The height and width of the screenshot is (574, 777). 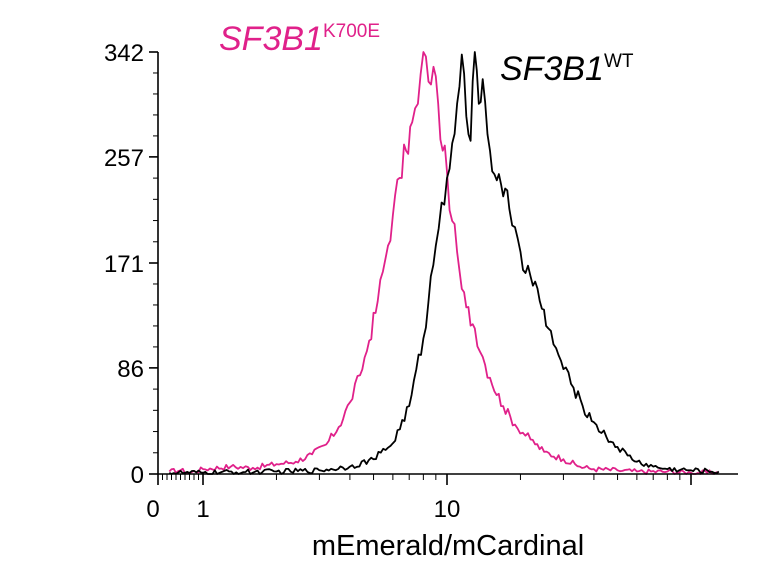 What do you see at coordinates (124, 158) in the screenshot?
I see `y-tick-label: 257` at bounding box center [124, 158].